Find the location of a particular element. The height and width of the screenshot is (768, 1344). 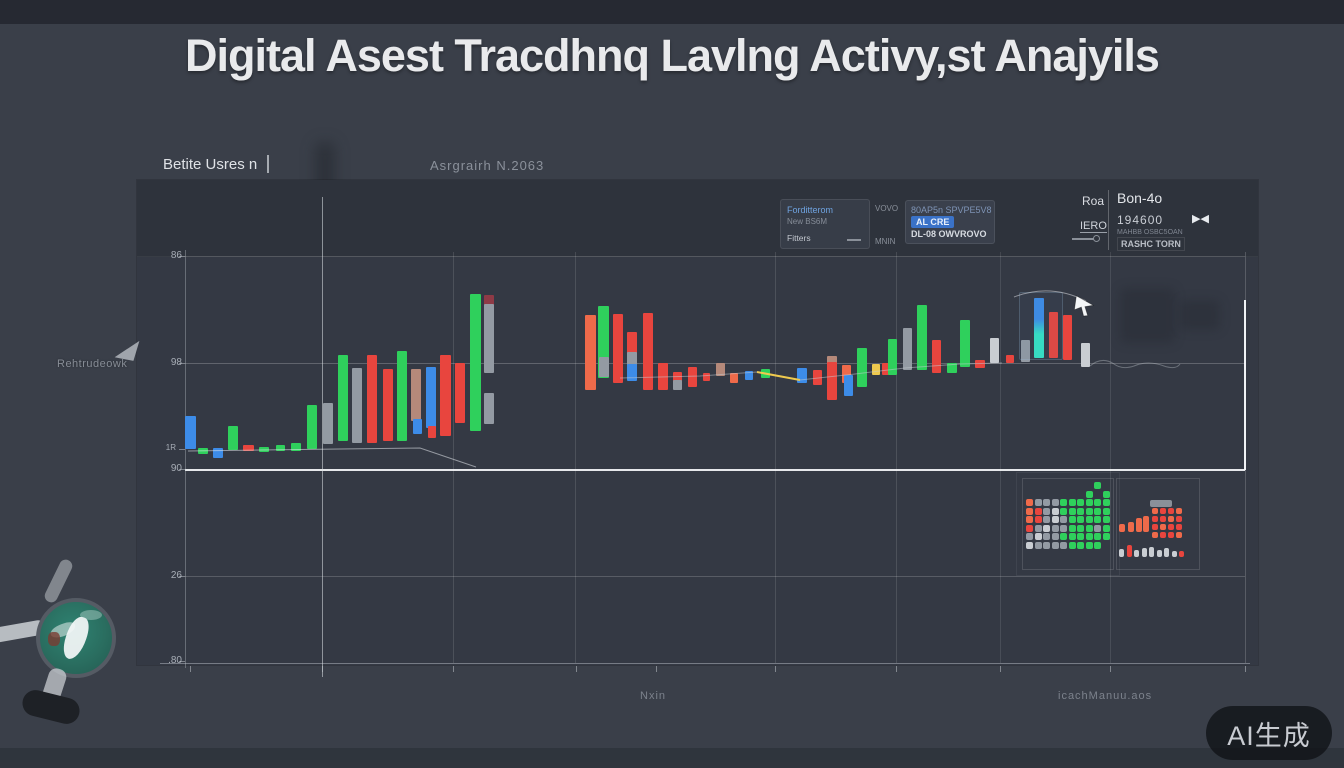

top-decorative-bar is located at coordinates (672, 12).